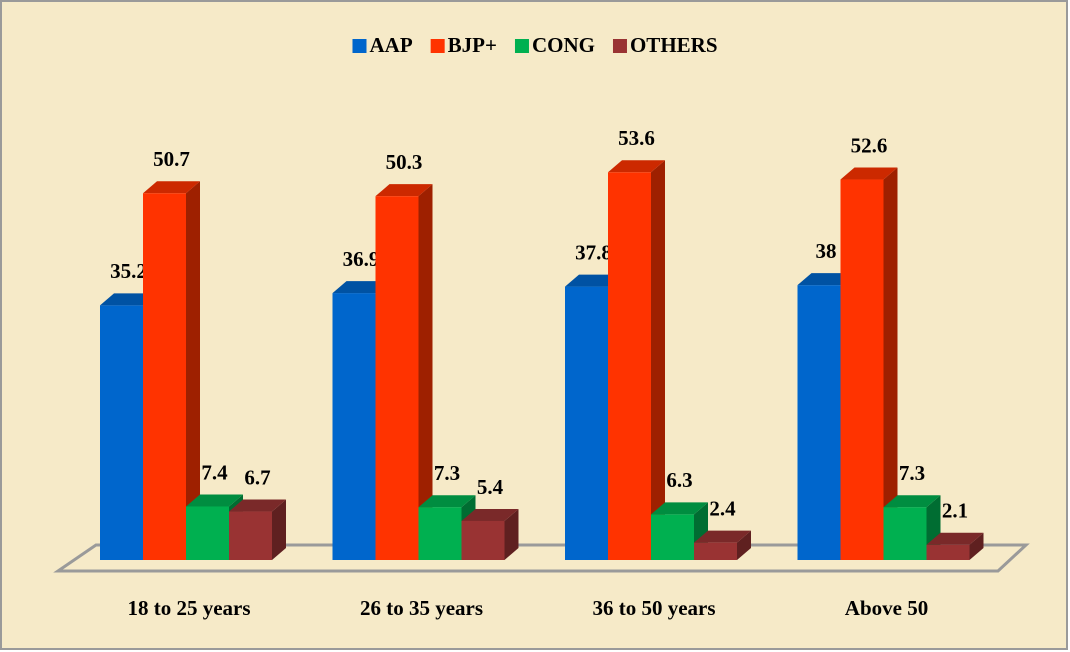  Describe the element at coordinates (421, 608) in the screenshot. I see `x-tick-label: 26 to 35 years` at that location.